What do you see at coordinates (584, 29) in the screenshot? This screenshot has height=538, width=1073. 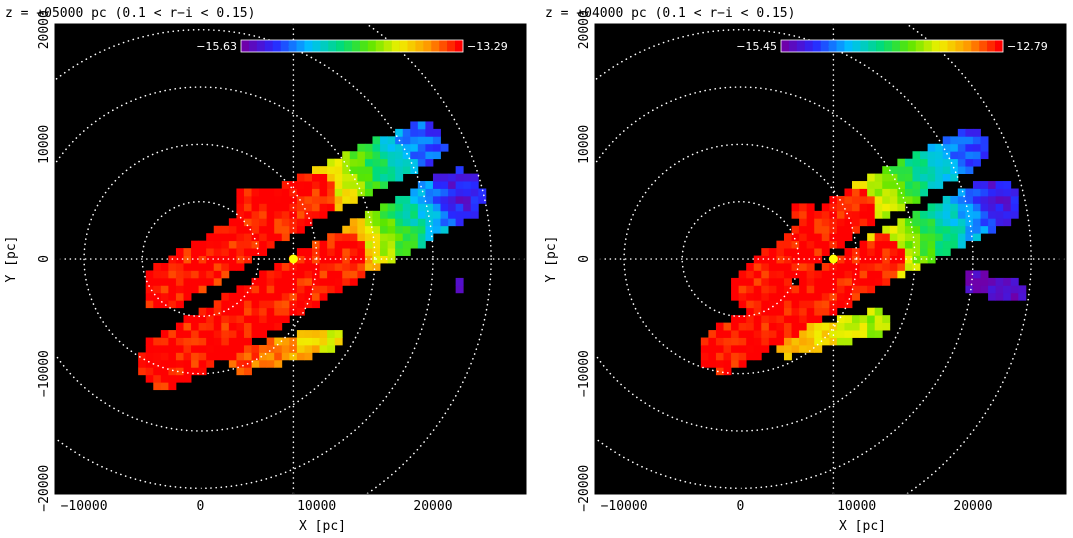 I see `y-tick-label: 20000` at bounding box center [584, 29].